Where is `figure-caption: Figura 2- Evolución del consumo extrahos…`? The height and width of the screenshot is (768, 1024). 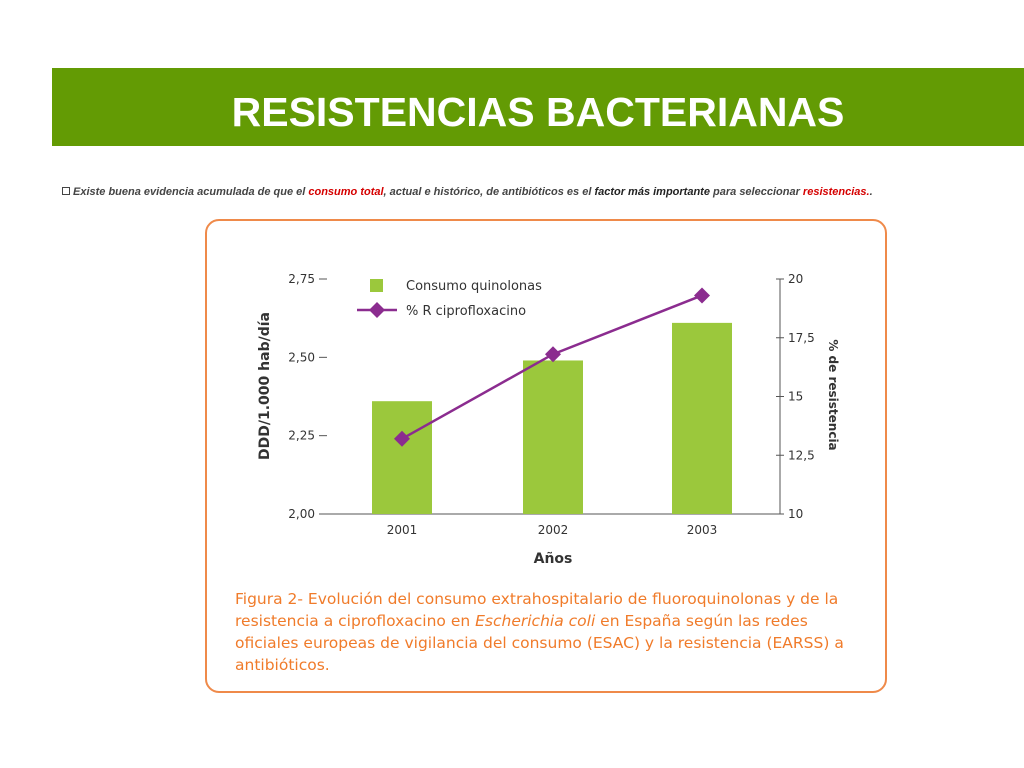
figure-caption: Figura 2- Evolución del consumo extrahos… is located at coordinates (550, 632).